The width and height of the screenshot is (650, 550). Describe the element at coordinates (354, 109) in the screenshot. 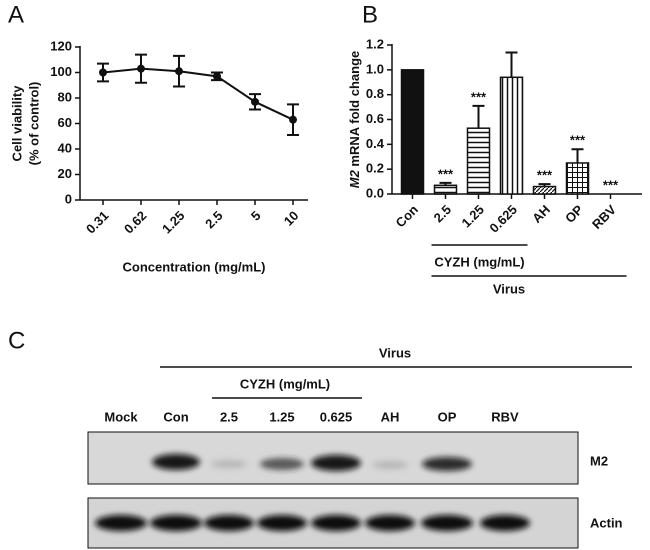

I see `y-axis-label-part: mRNA fold change` at that location.